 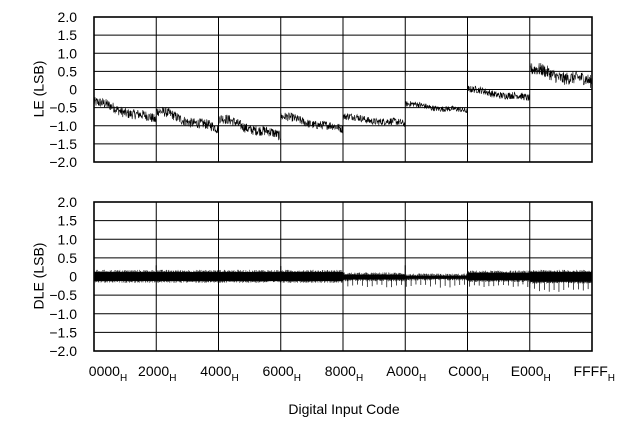 What do you see at coordinates (68, 221) in the screenshot?
I see `dle-y-tick-label: 1.5` at bounding box center [68, 221].